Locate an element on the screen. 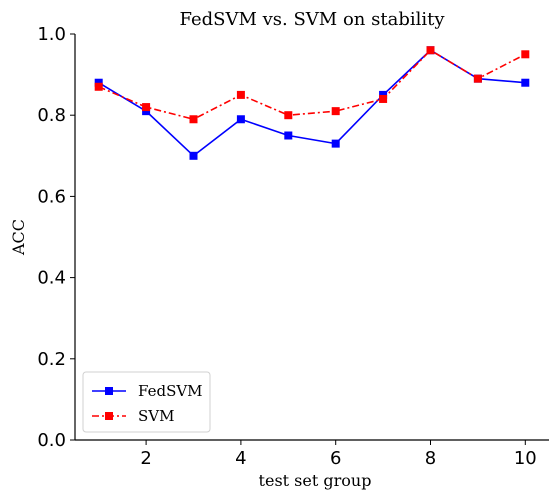 The width and height of the screenshot is (549, 491). x-axis-label: test set group is located at coordinates (315, 480).